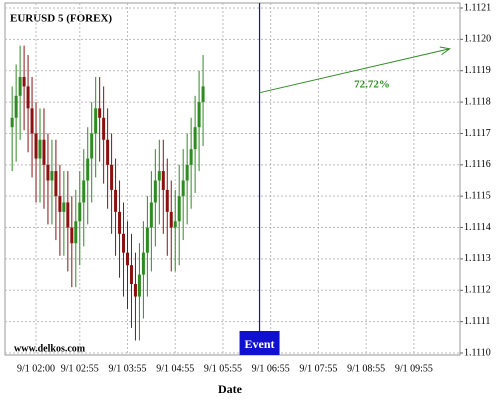 This screenshot has height=405, width=500. What do you see at coordinates (477, 352) in the screenshot?
I see `y-tick-label: 1.1110` at bounding box center [477, 352].